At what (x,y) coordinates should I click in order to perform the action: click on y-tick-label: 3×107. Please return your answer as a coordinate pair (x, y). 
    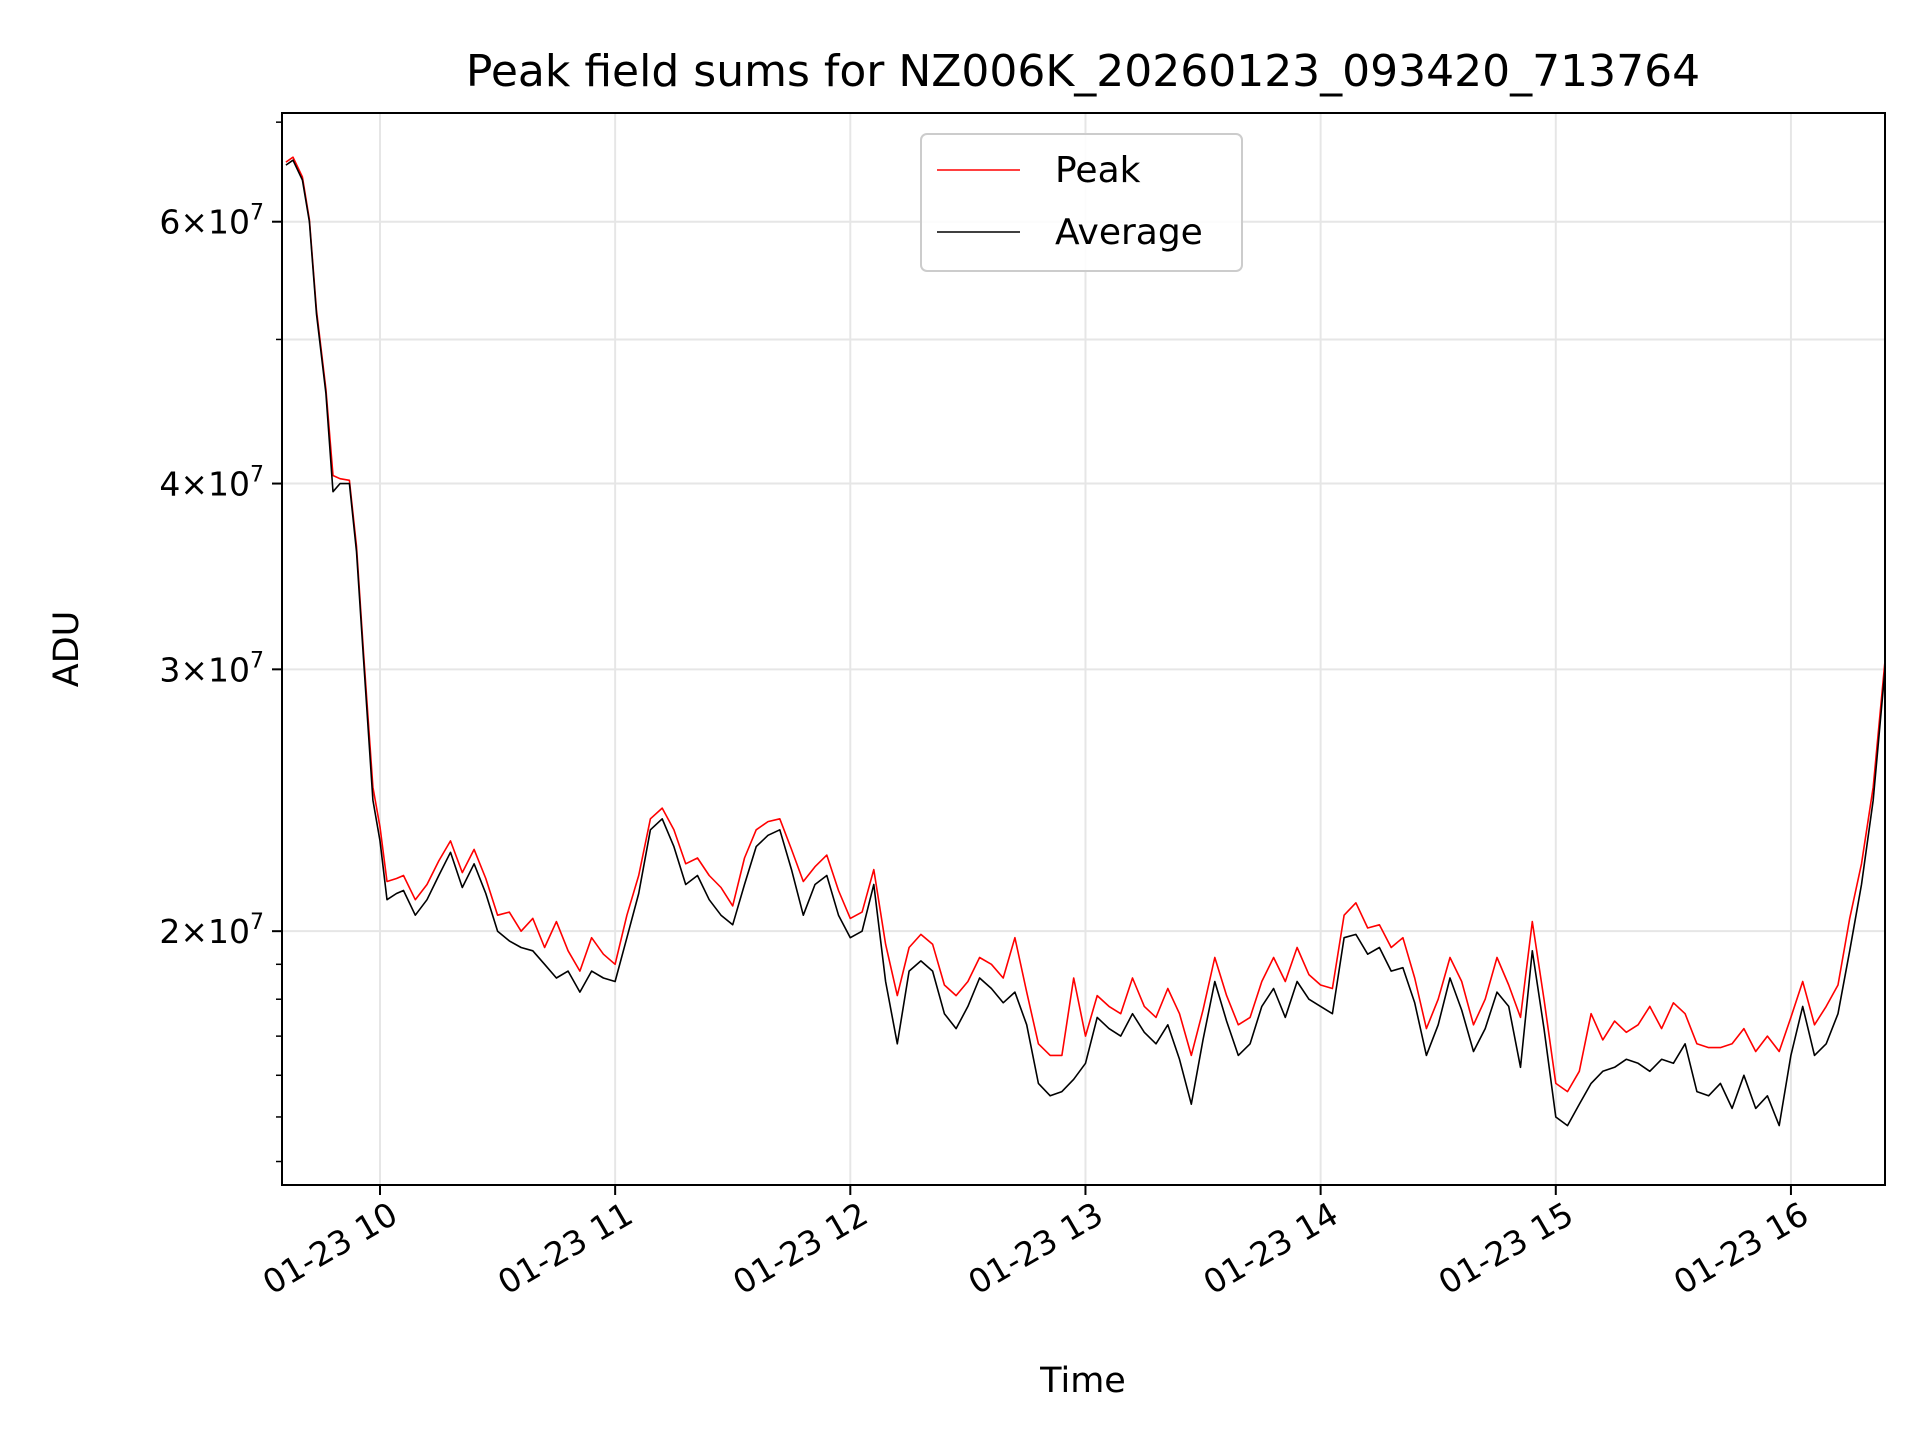
    Looking at the image, I should click on (211, 668).